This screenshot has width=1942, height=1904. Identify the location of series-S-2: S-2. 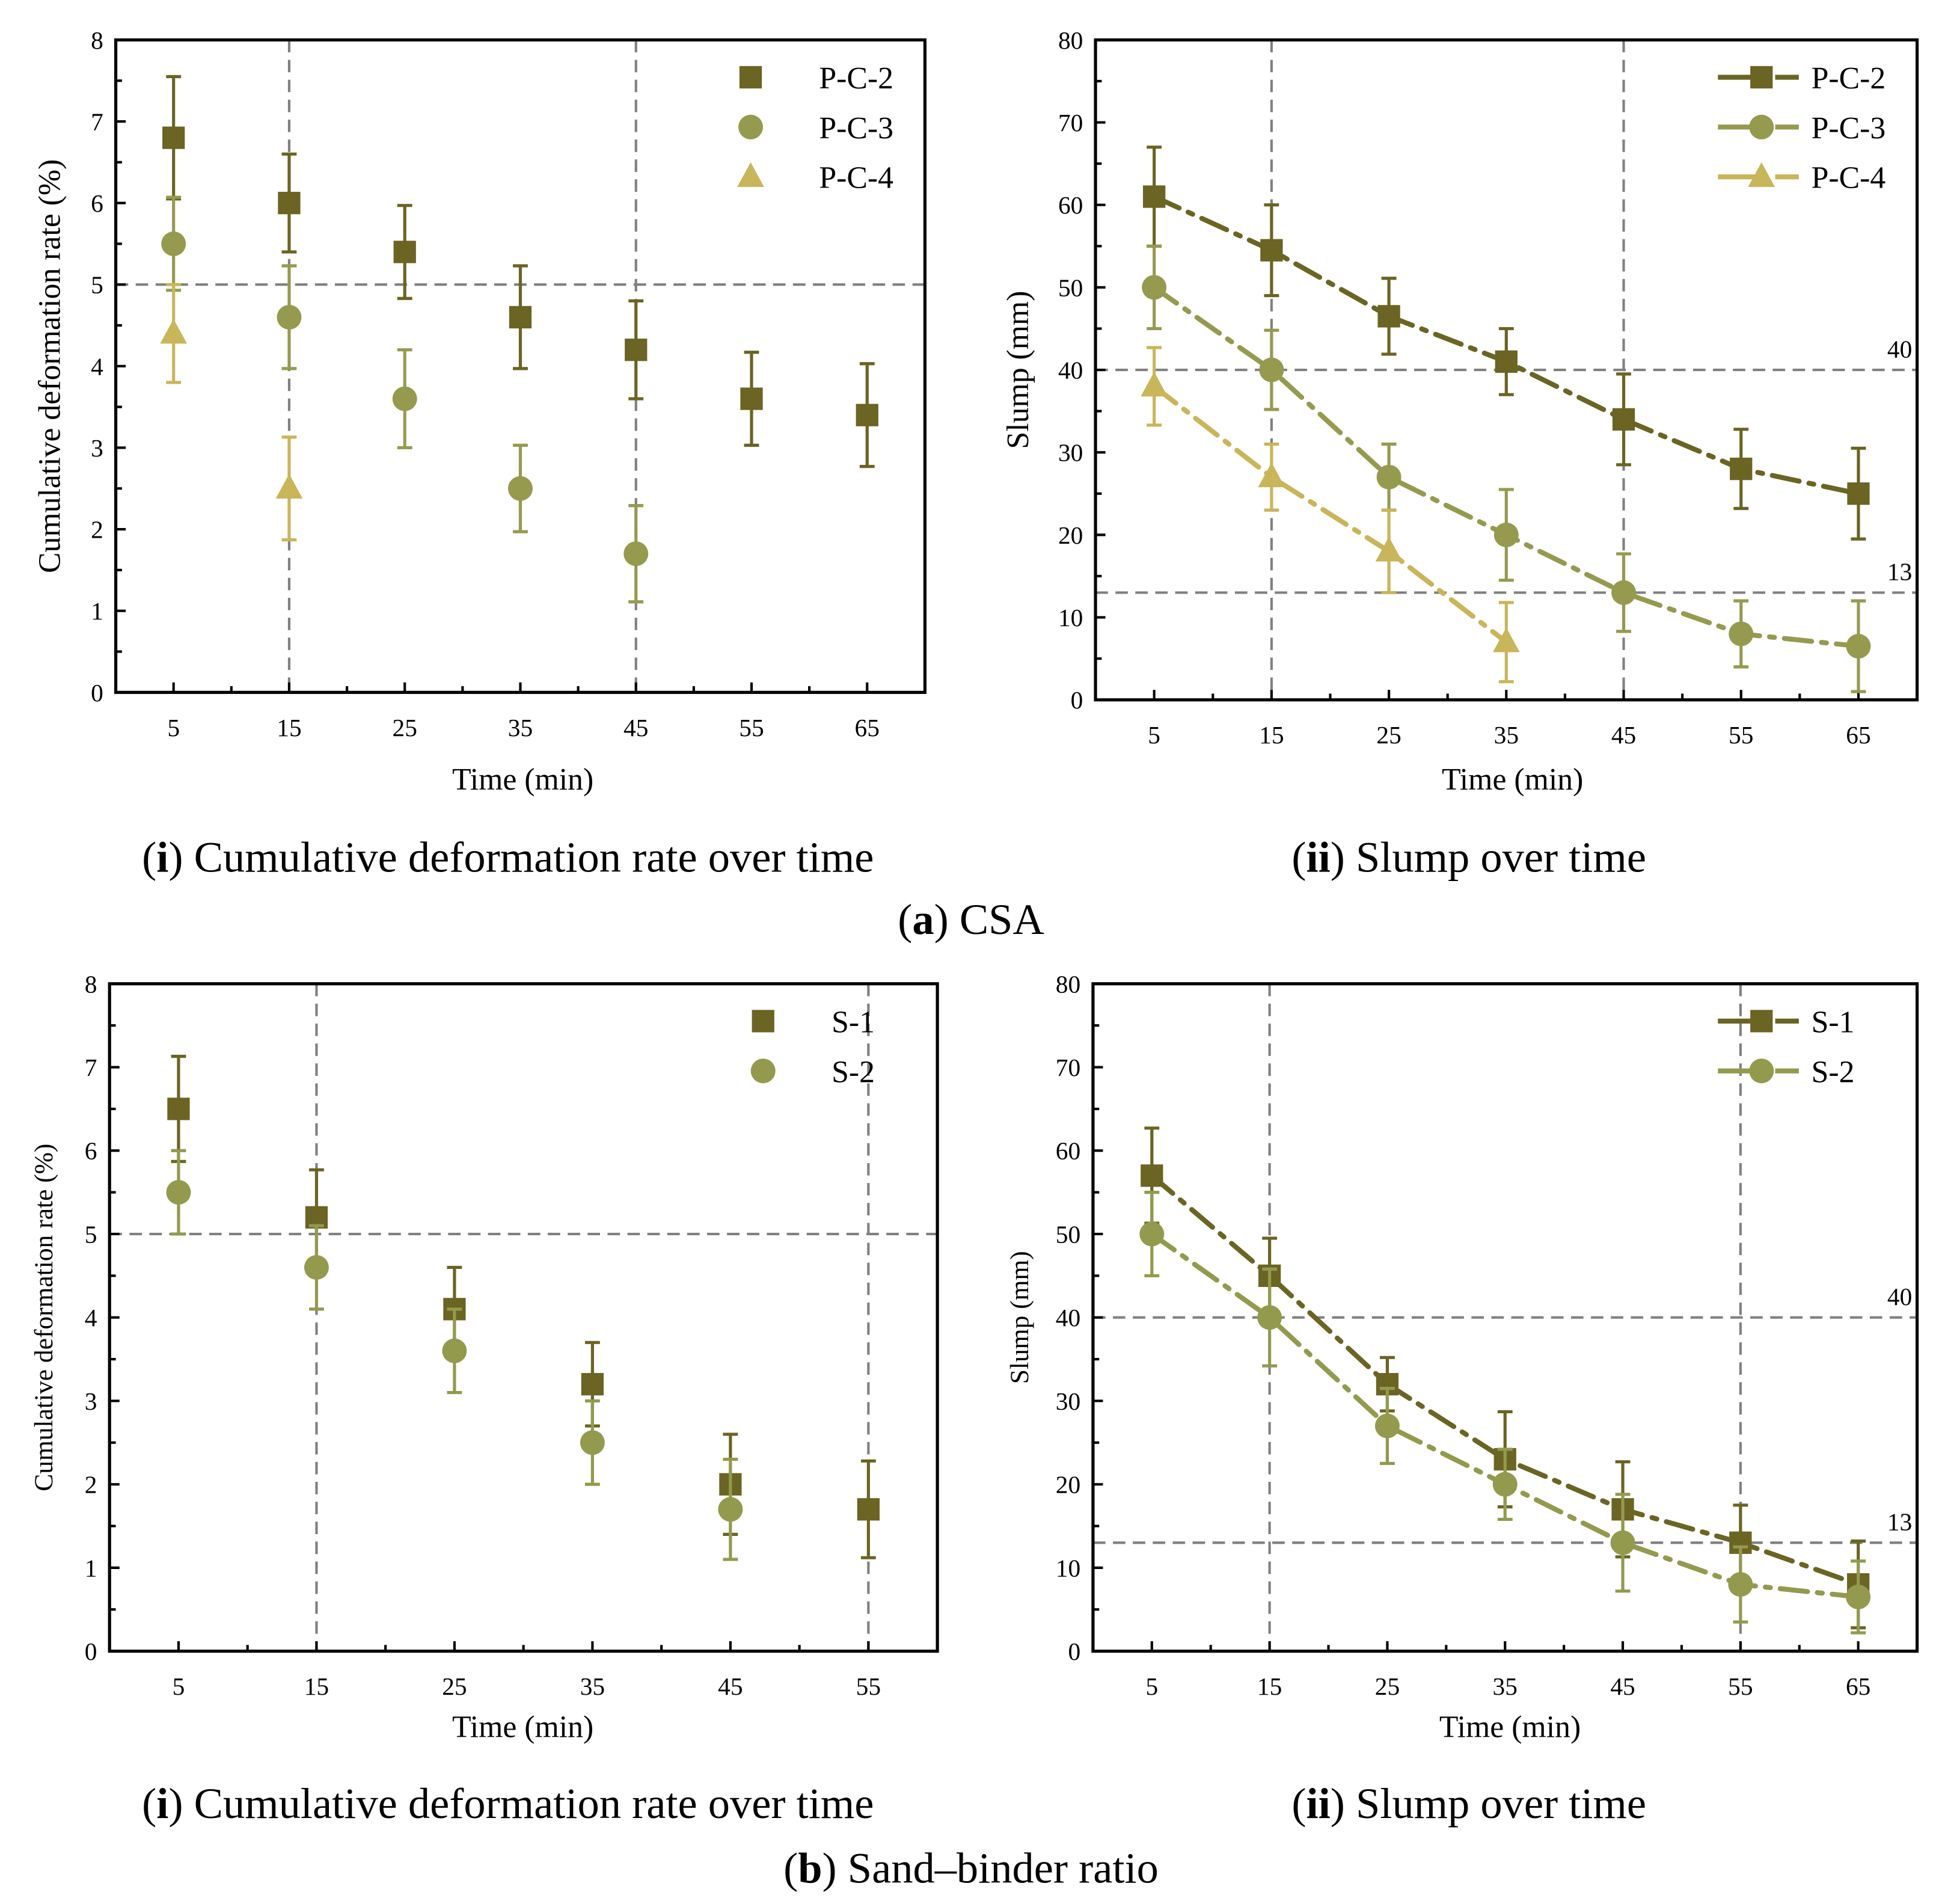
(1505, 1345).